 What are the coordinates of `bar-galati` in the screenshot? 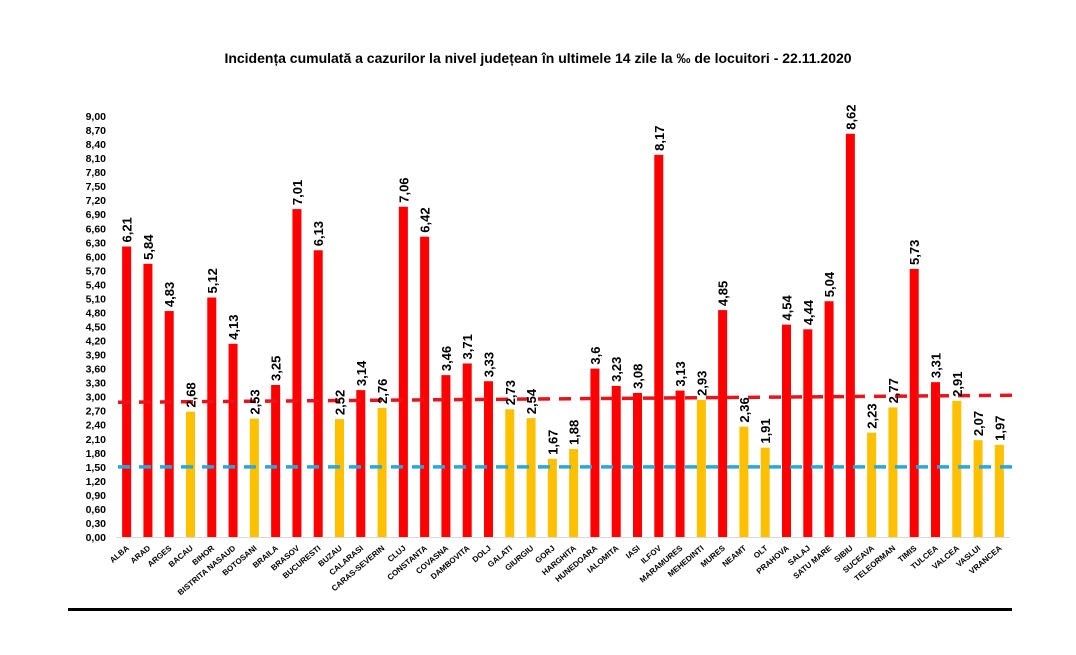 It's located at (510, 473).